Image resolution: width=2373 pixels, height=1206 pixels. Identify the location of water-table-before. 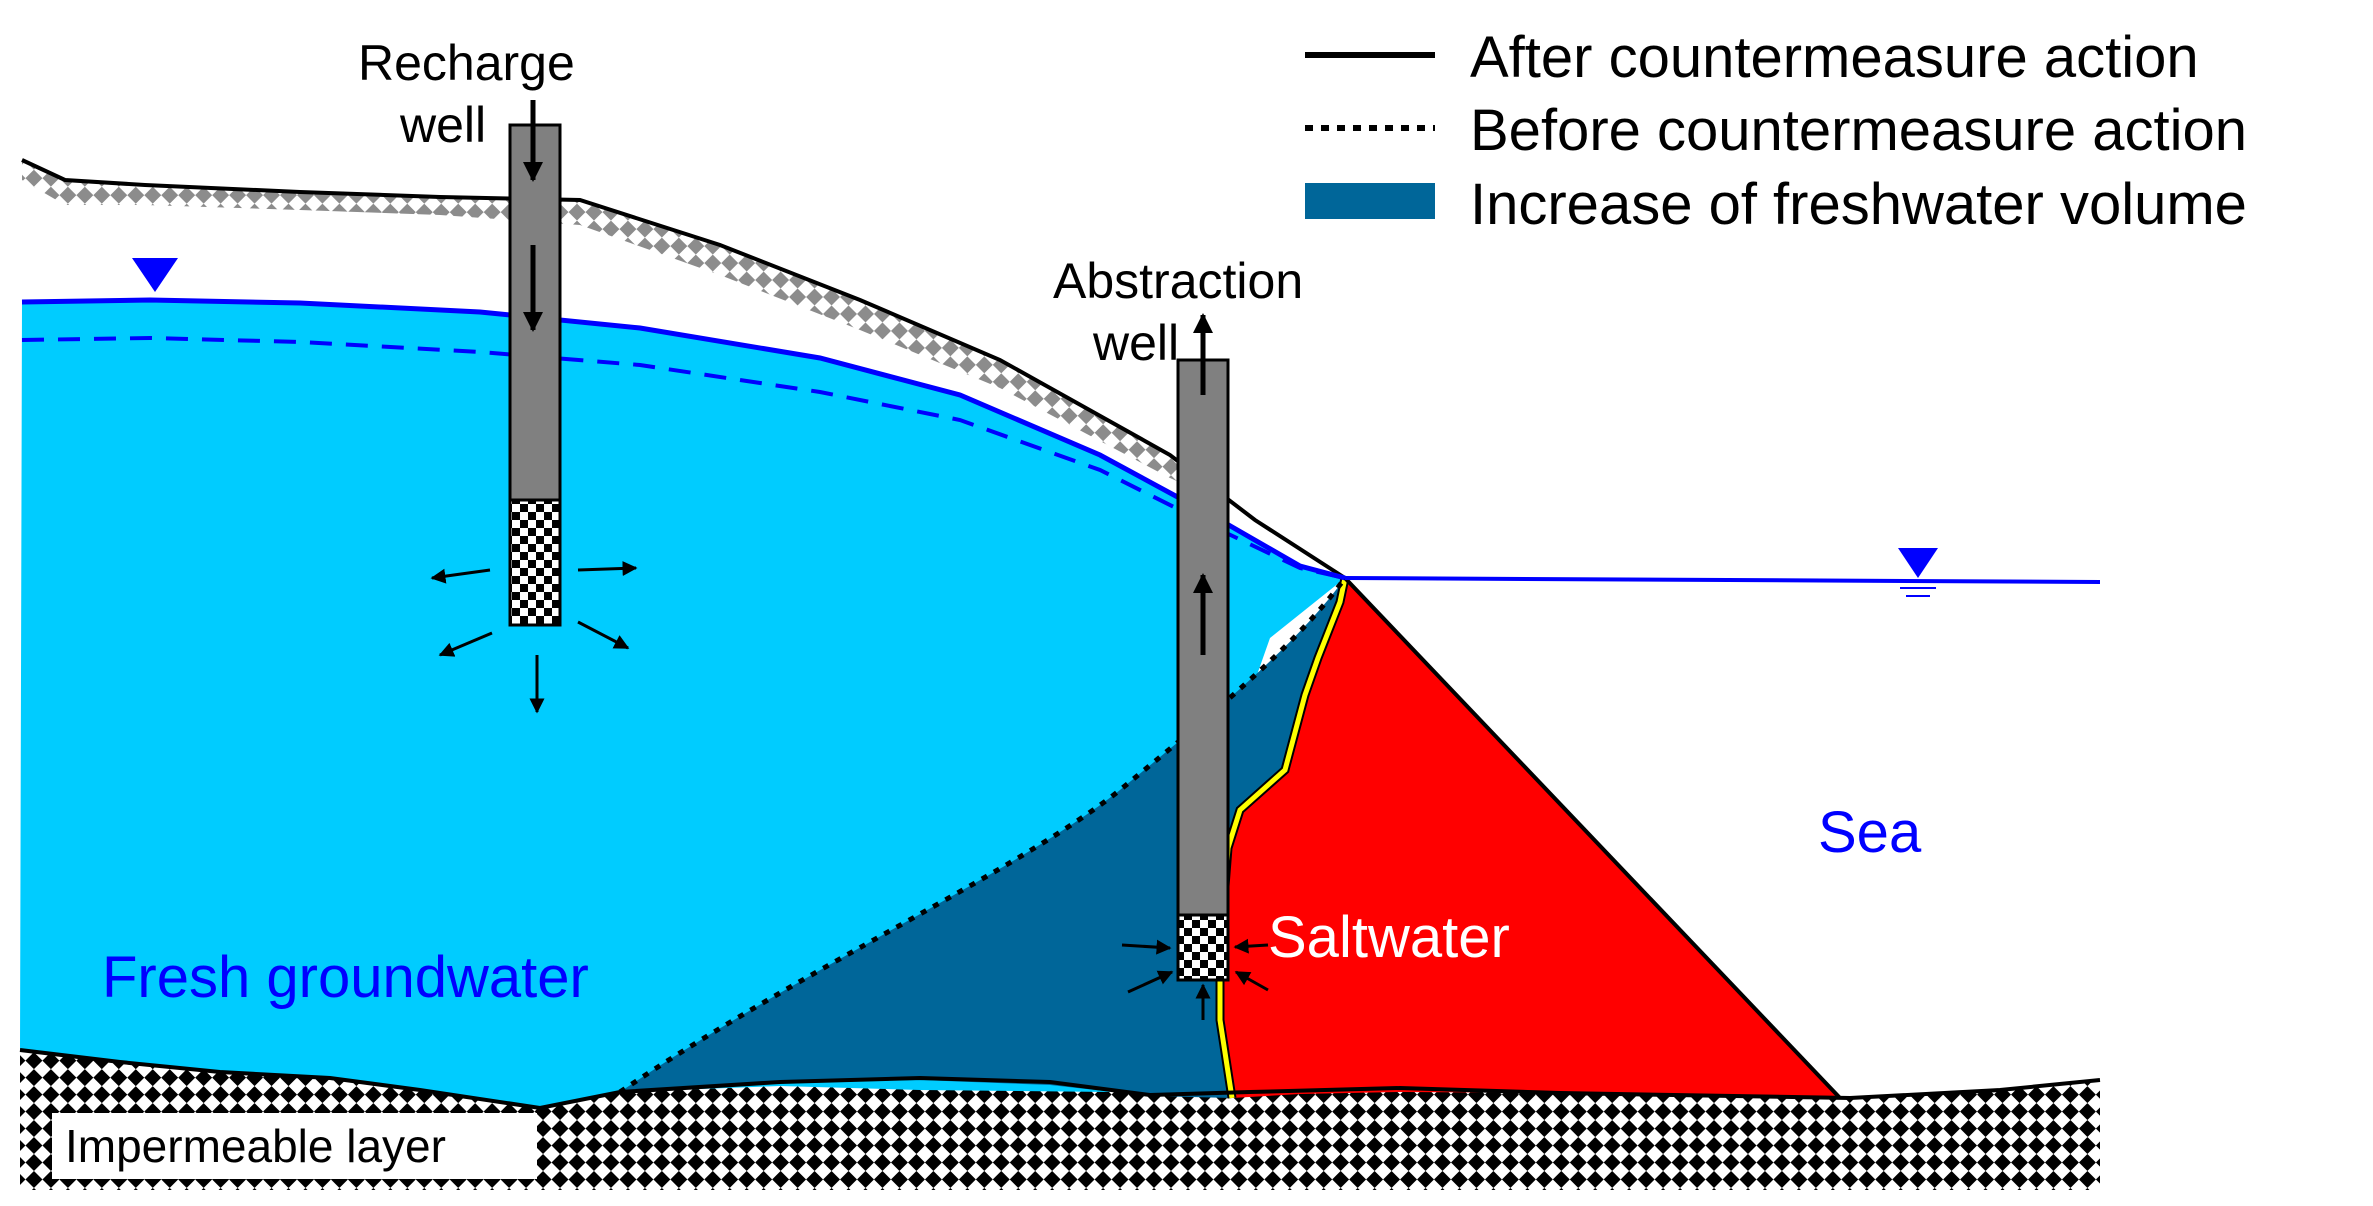
(683, 457).